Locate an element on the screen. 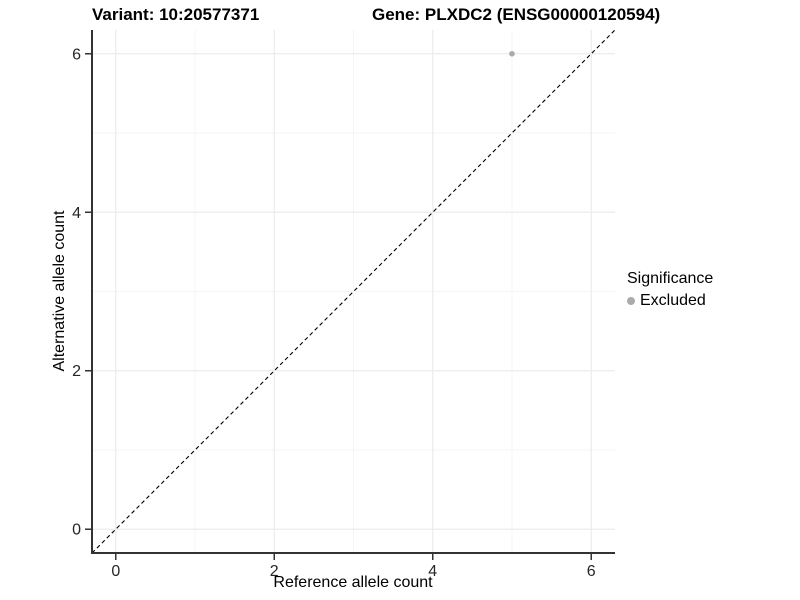 Image resolution: width=800 pixels, height=600 pixels. y-tick-label: 2 is located at coordinates (76, 371).